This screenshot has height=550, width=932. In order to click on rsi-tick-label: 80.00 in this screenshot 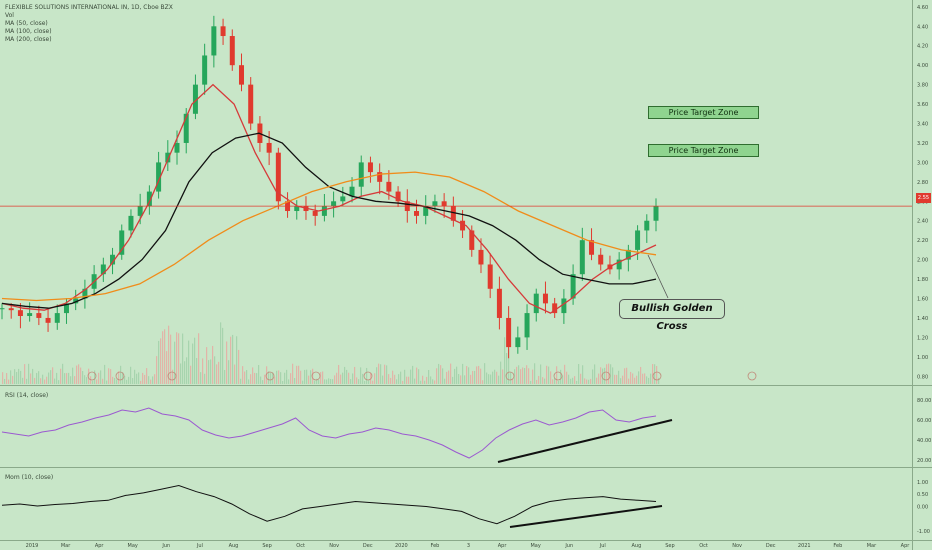, I will do `click(924, 401)`.